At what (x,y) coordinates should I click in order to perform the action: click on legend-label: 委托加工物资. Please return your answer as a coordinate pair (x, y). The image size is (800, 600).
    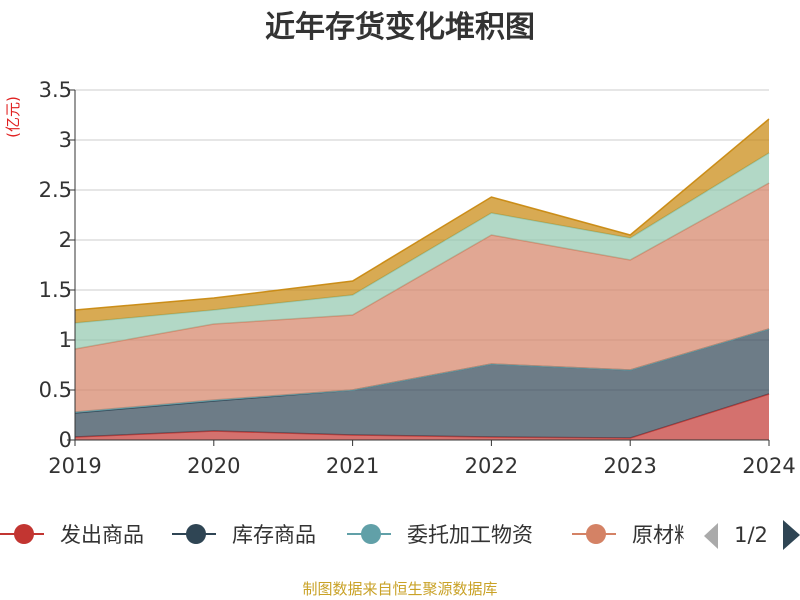
    Looking at the image, I should click on (470, 535).